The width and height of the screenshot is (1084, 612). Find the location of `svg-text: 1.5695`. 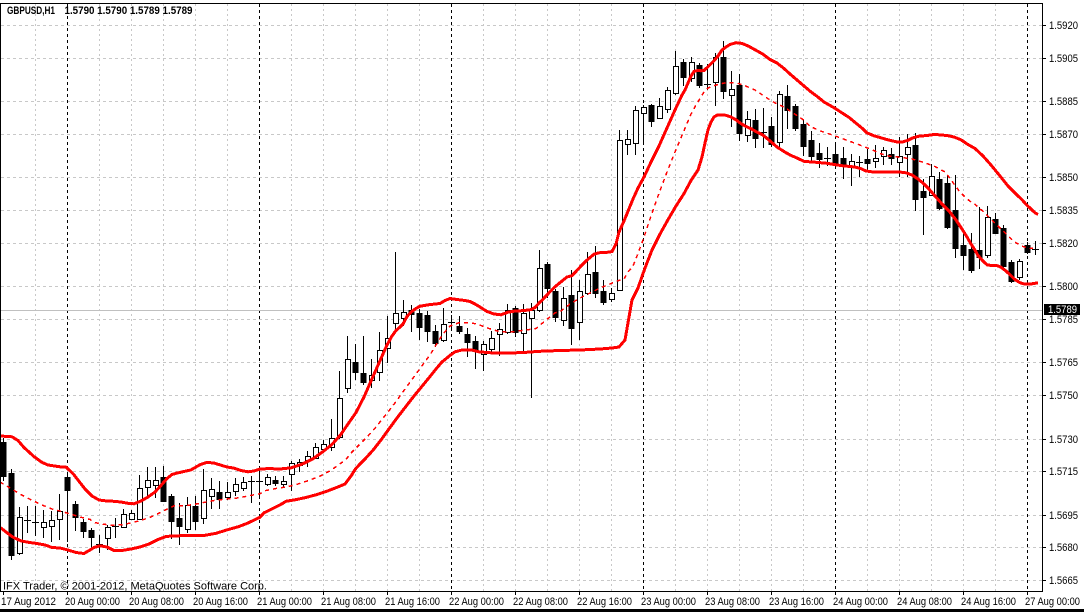

svg-text: 1.5695 is located at coordinates (1063, 516).